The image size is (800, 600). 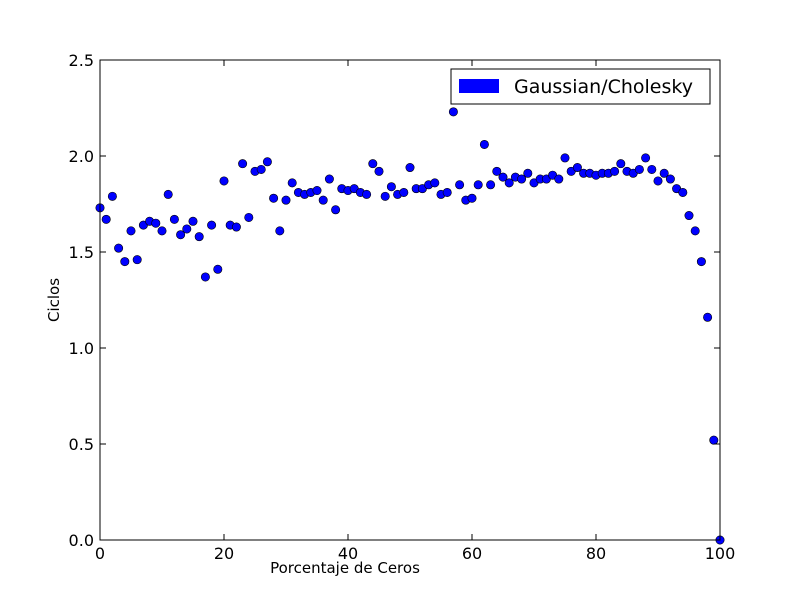 What do you see at coordinates (348, 553) in the screenshot?
I see `x-tick-label: 40` at bounding box center [348, 553].